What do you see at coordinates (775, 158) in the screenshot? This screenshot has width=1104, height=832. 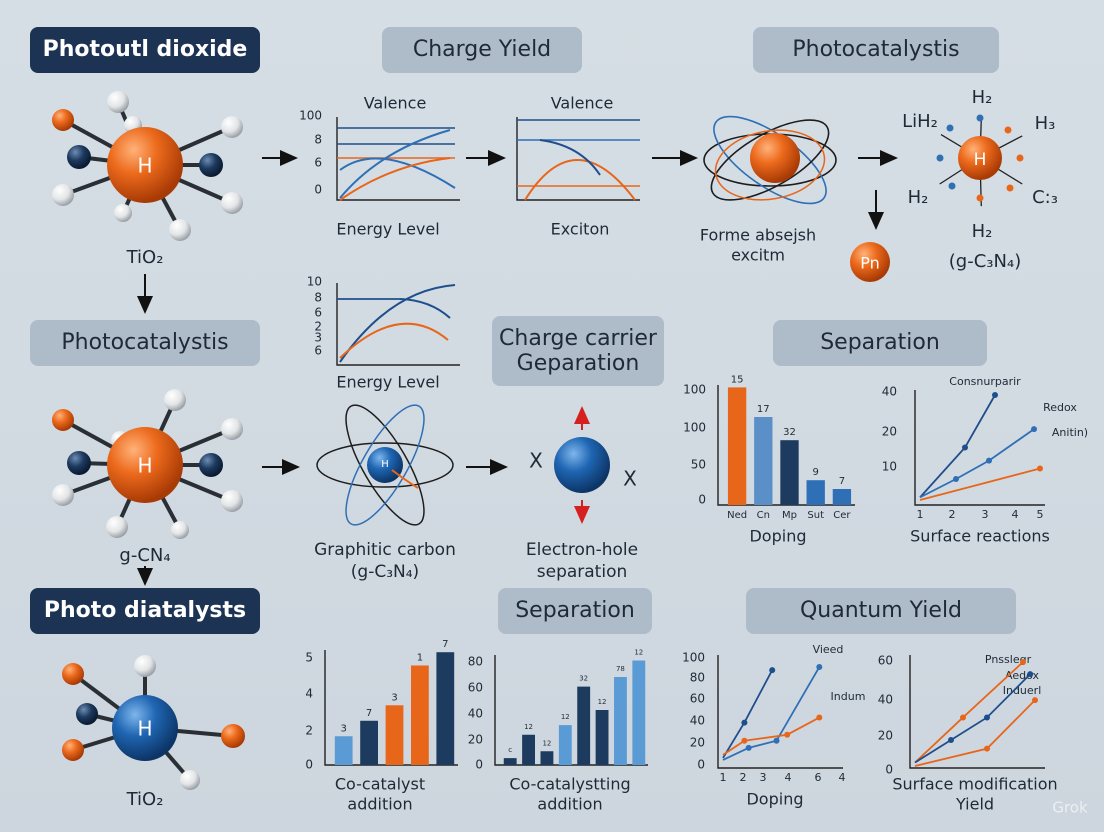 I see `exciton-sphere` at bounding box center [775, 158].